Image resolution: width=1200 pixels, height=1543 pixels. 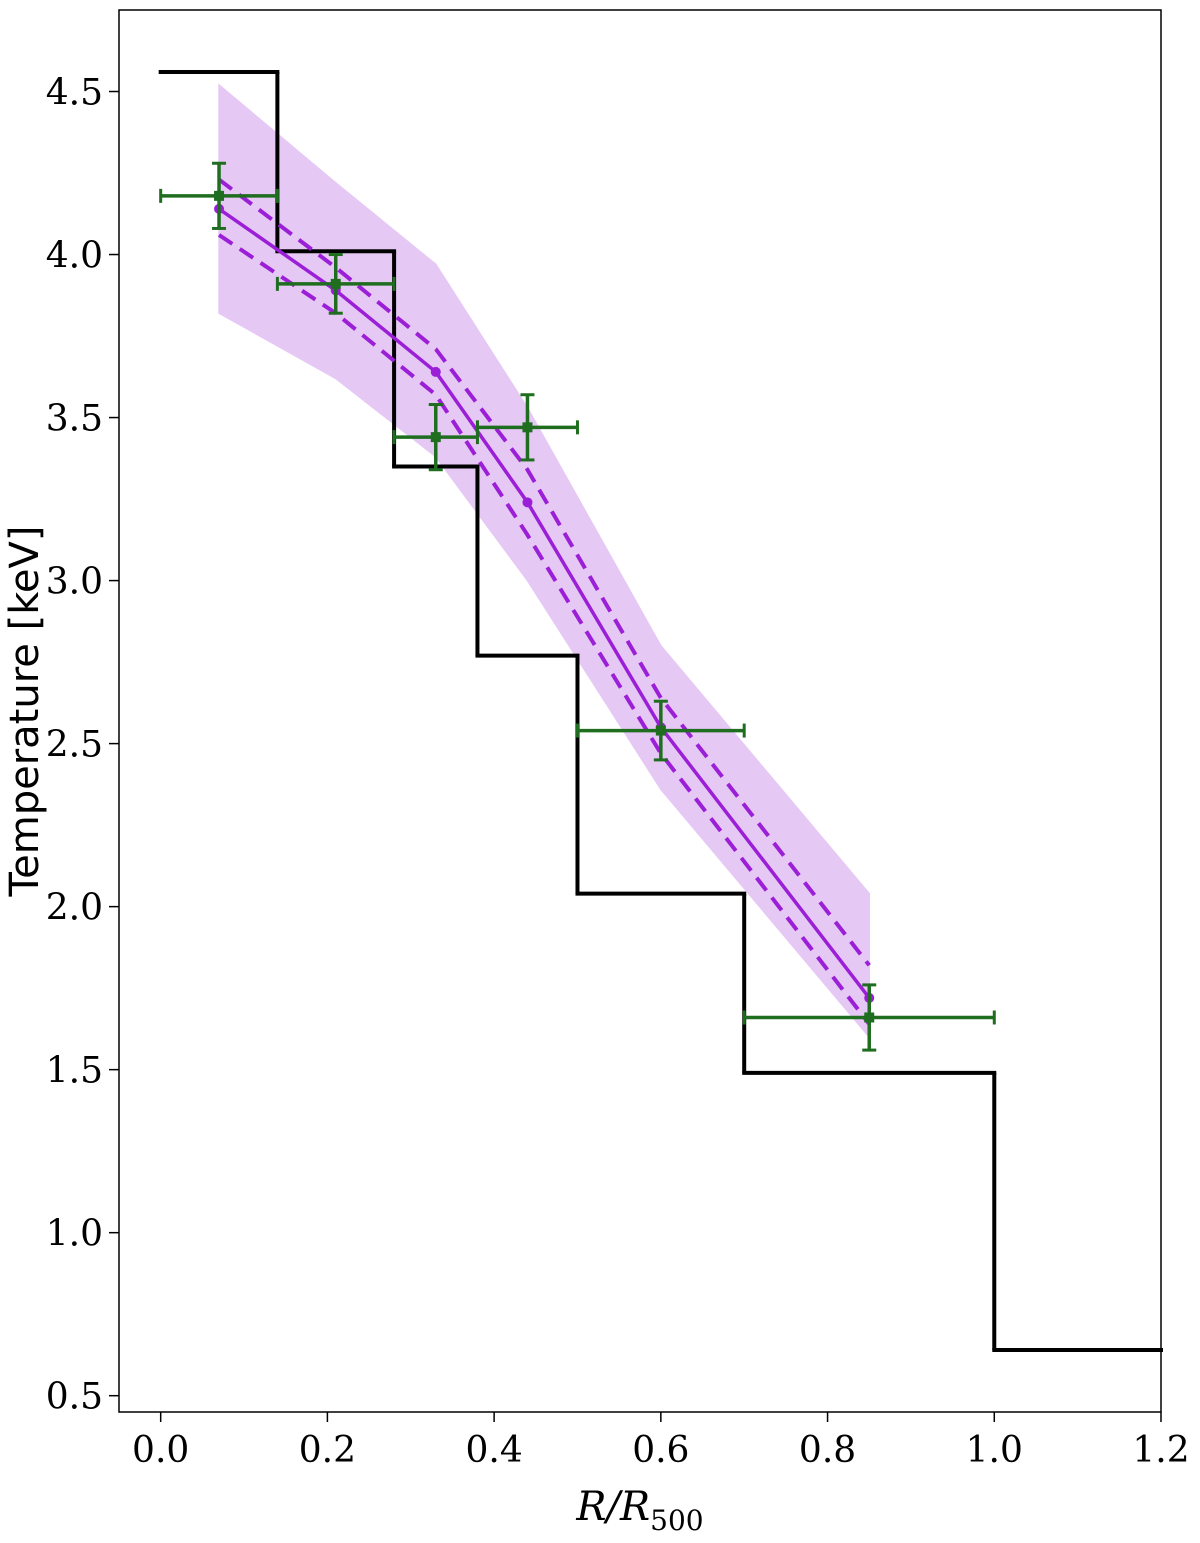 I want to click on x-tick-label-2: 0.4, so click(x=493, y=1450).